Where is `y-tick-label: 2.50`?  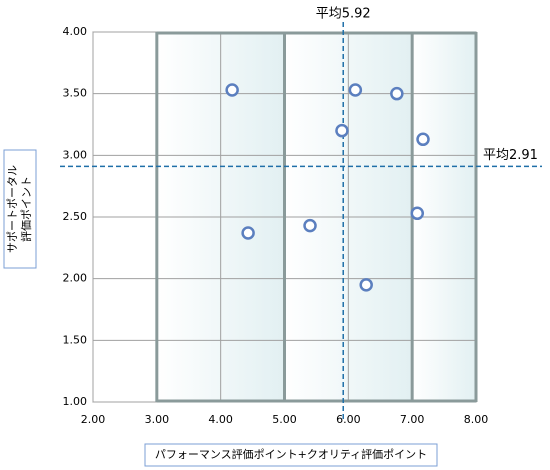
y-tick-label: 2.50 is located at coordinates (75, 216).